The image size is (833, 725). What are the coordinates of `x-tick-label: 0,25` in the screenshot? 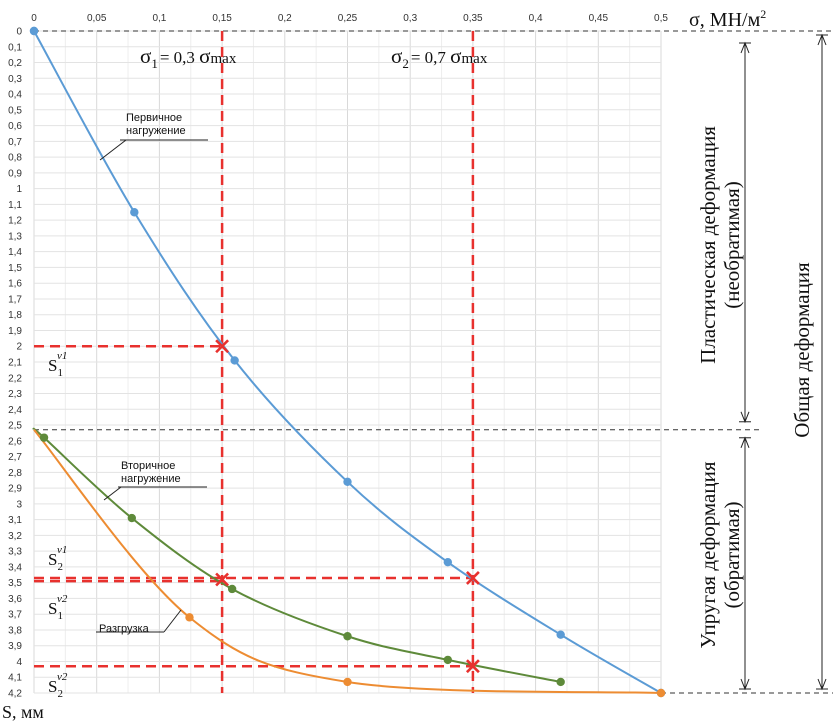 It's located at (348, 18).